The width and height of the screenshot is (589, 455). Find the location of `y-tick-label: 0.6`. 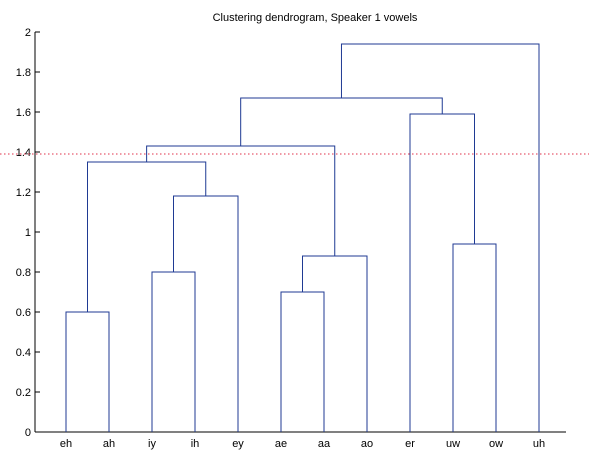

y-tick-label: 0.6 is located at coordinates (23, 313).